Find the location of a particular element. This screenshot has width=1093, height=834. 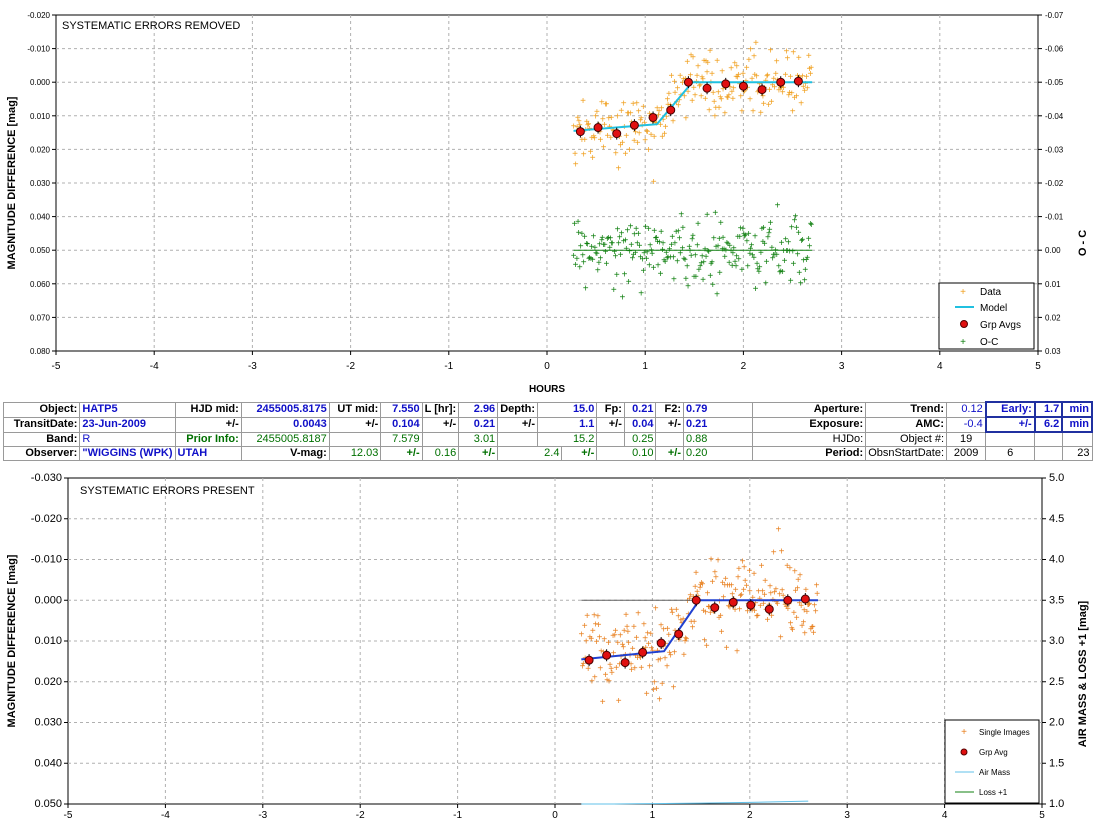

x-tick-label: -4 is located at coordinates (165, 815).